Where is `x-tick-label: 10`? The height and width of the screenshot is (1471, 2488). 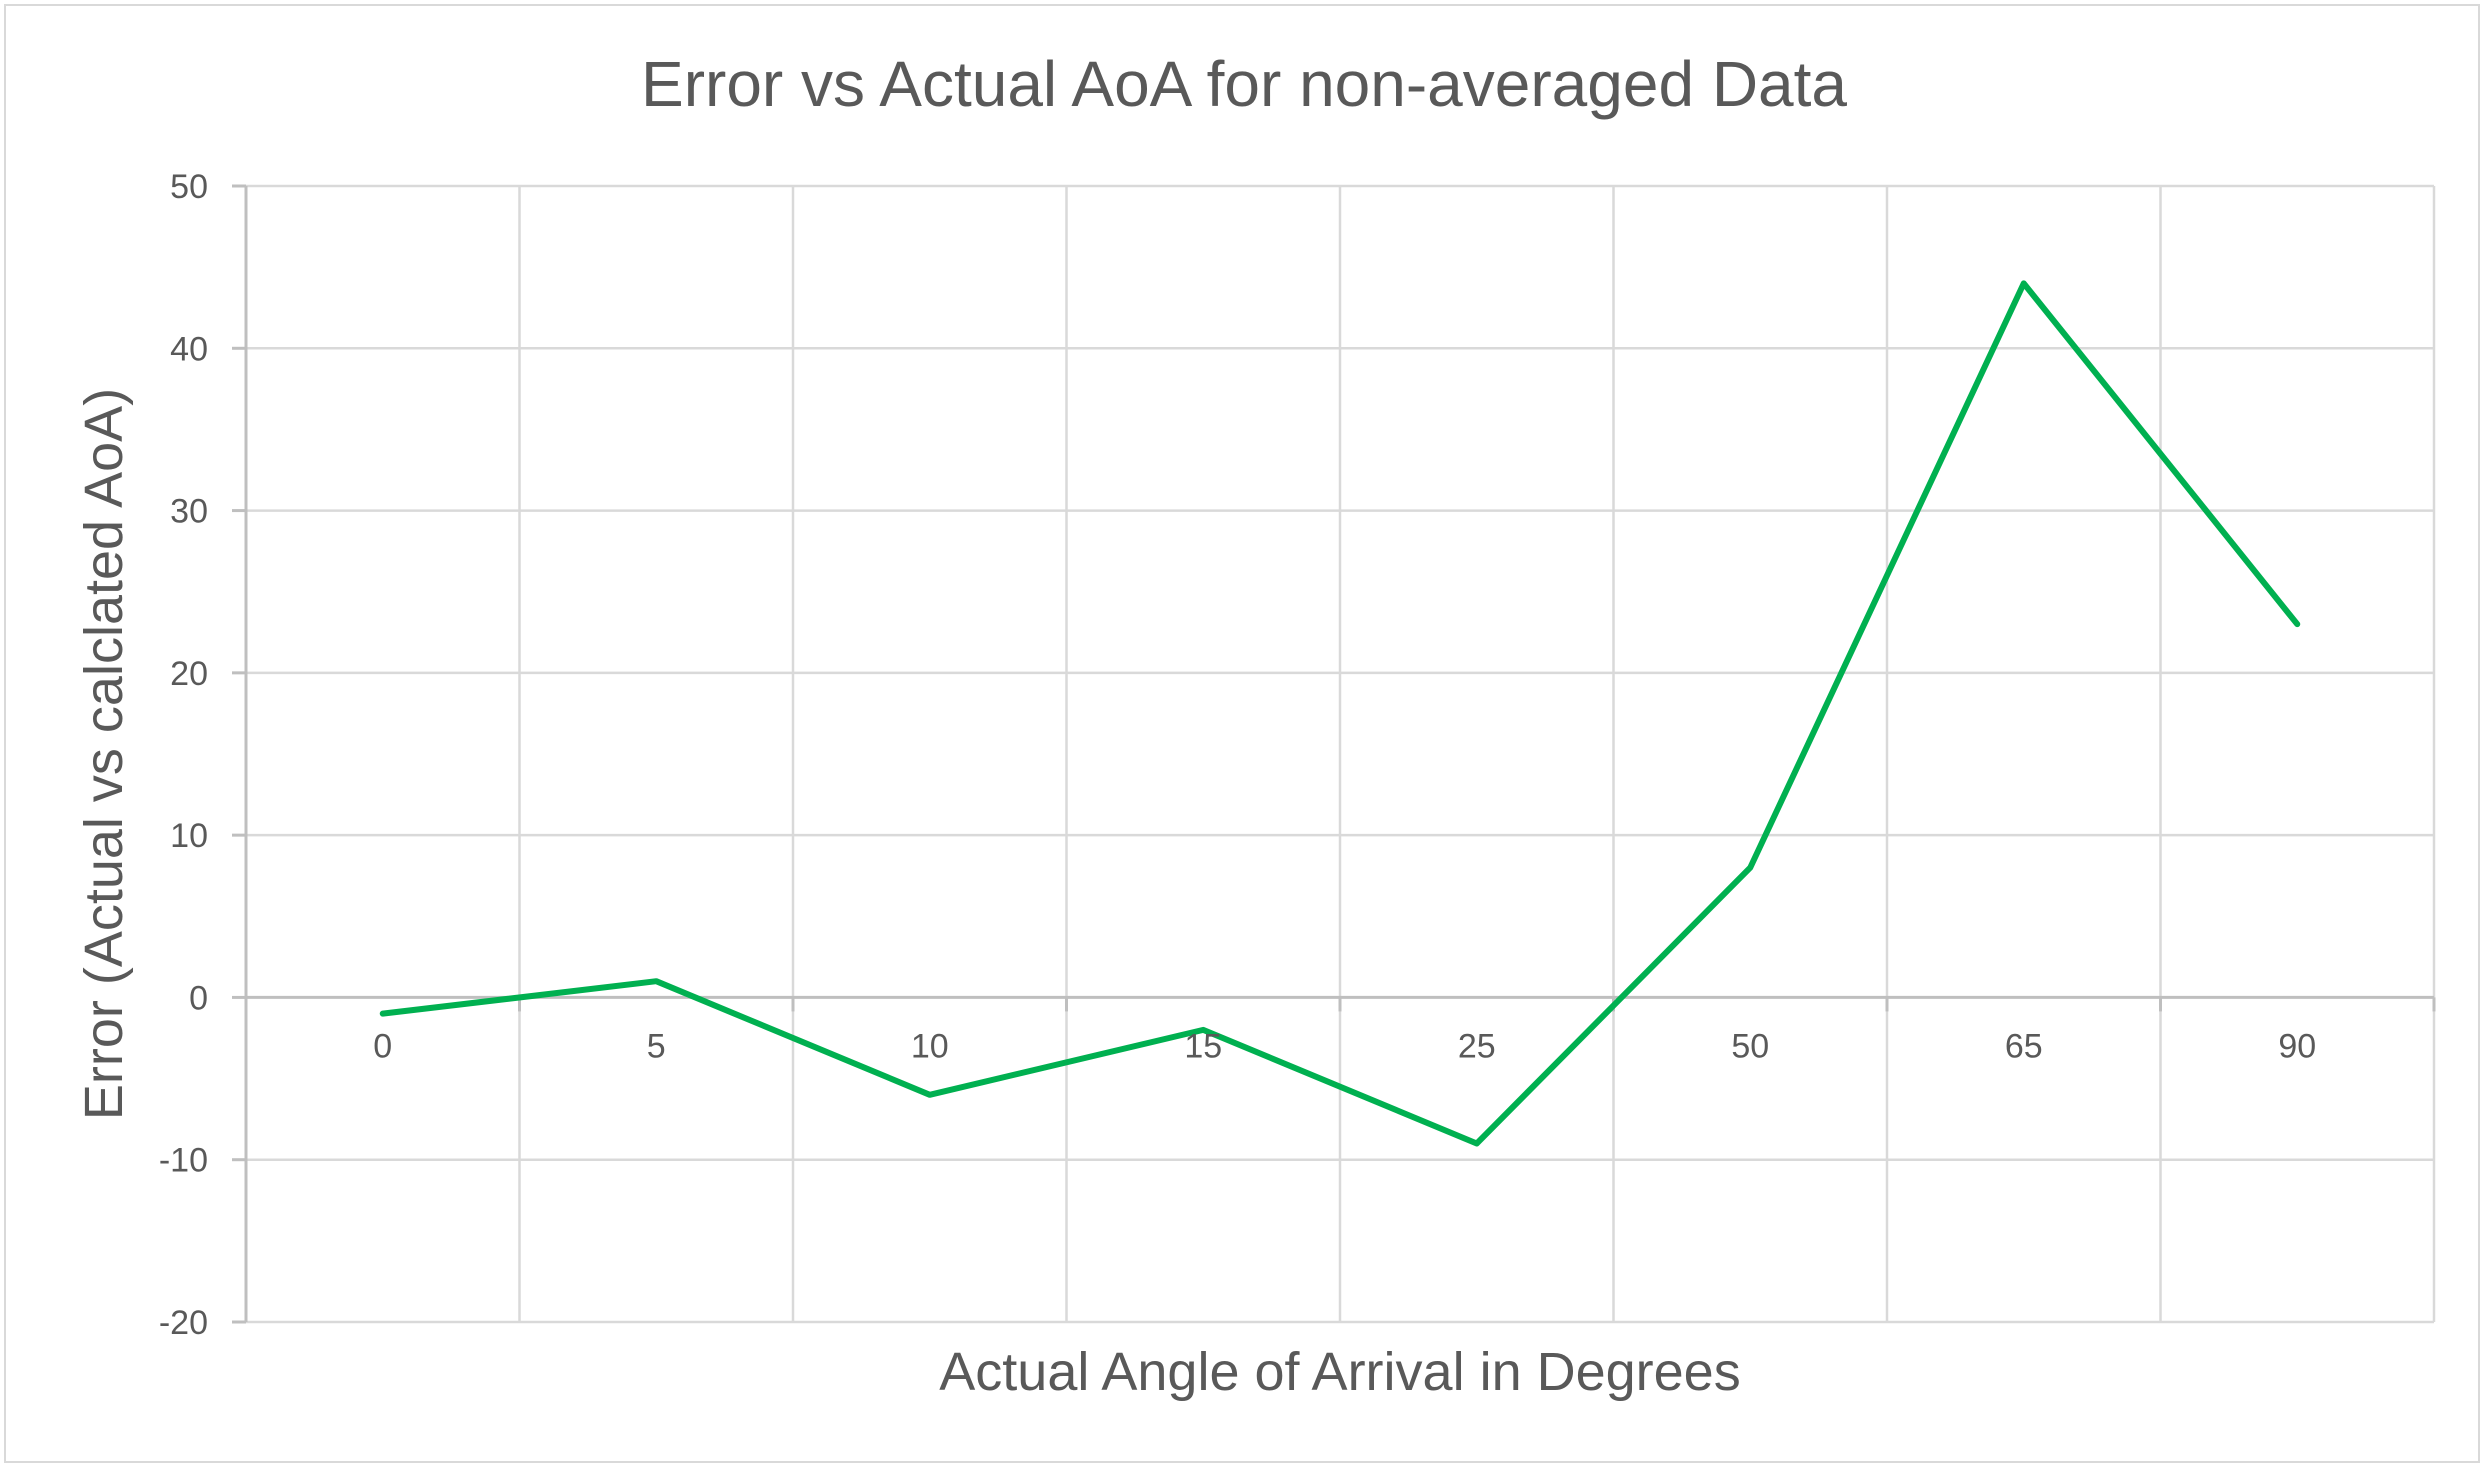
x-tick-label: 10 is located at coordinates (930, 1046).